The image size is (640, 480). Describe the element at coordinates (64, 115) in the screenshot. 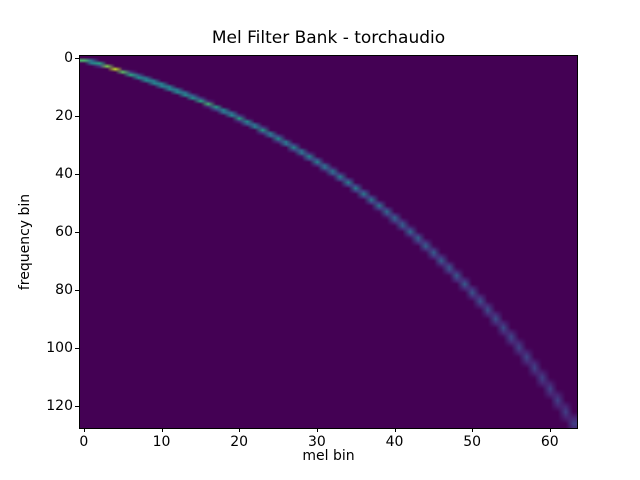

I see `y-tick-label: 20` at that location.